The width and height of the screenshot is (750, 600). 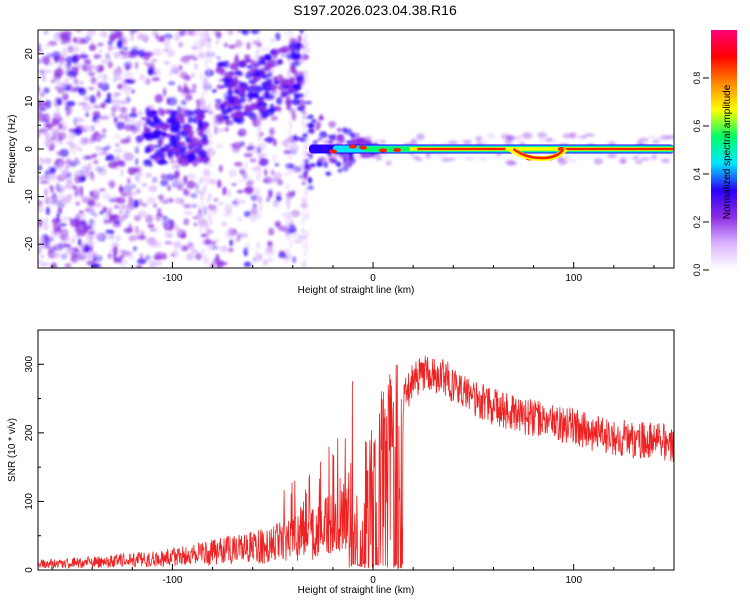 What do you see at coordinates (573, 580) in the screenshot?
I see `x-tick-label: 100` at bounding box center [573, 580].